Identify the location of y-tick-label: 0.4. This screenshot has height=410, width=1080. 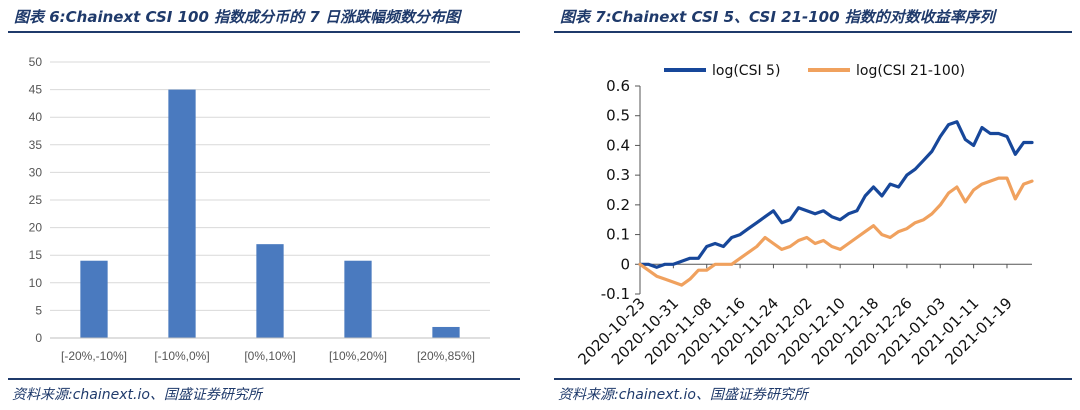
(618, 145).